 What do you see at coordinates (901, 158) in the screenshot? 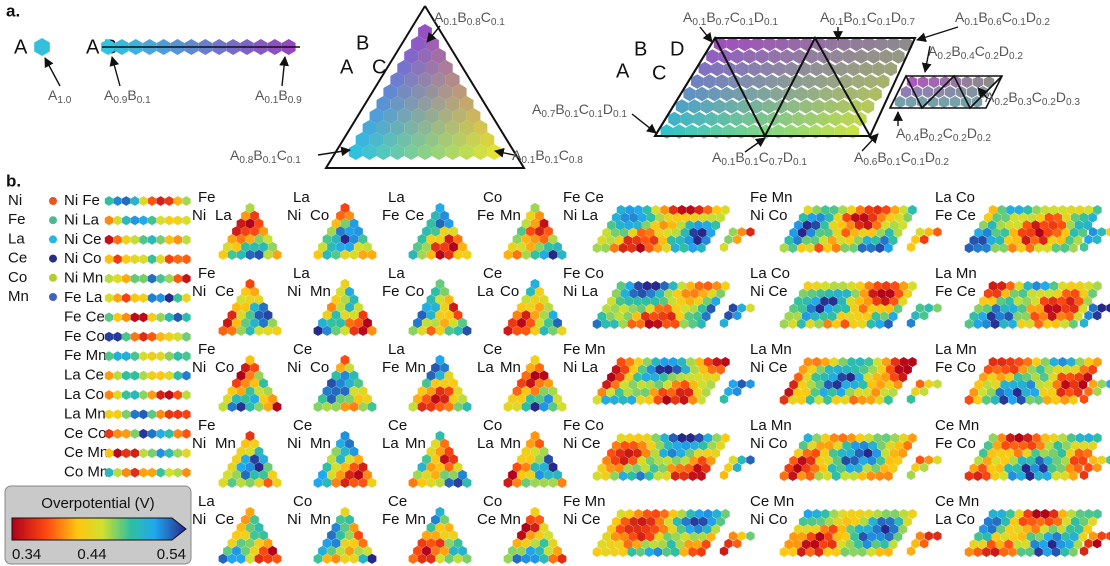
I see `composition-label: A0.6B0.1C0.1D0.2` at bounding box center [901, 158].